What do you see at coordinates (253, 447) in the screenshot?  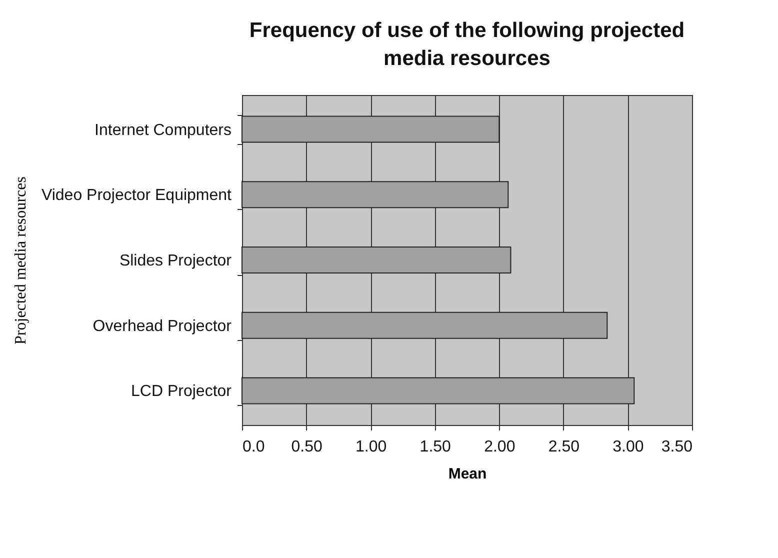 I see `x-tick-label: 0.0` at bounding box center [253, 447].